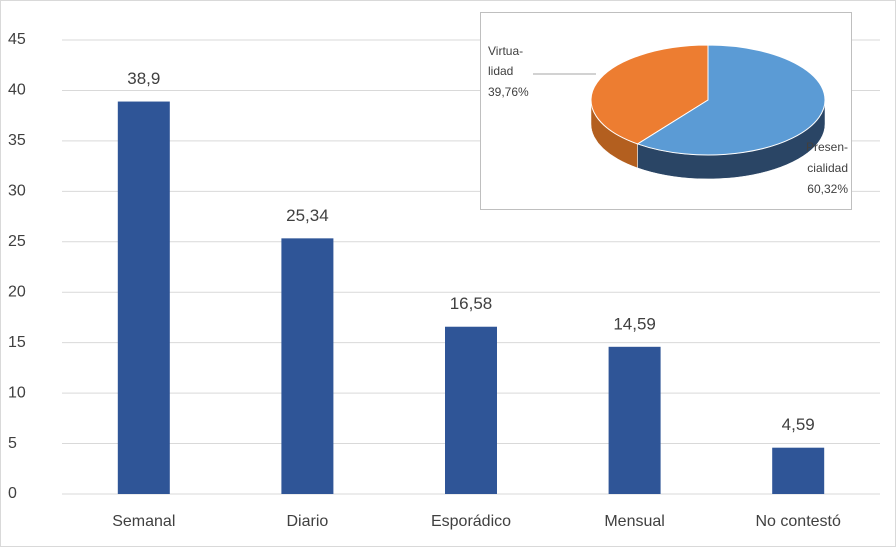 The height and width of the screenshot is (547, 896). Describe the element at coordinates (17, 191) in the screenshot. I see `y-tick-label: 30` at that location.